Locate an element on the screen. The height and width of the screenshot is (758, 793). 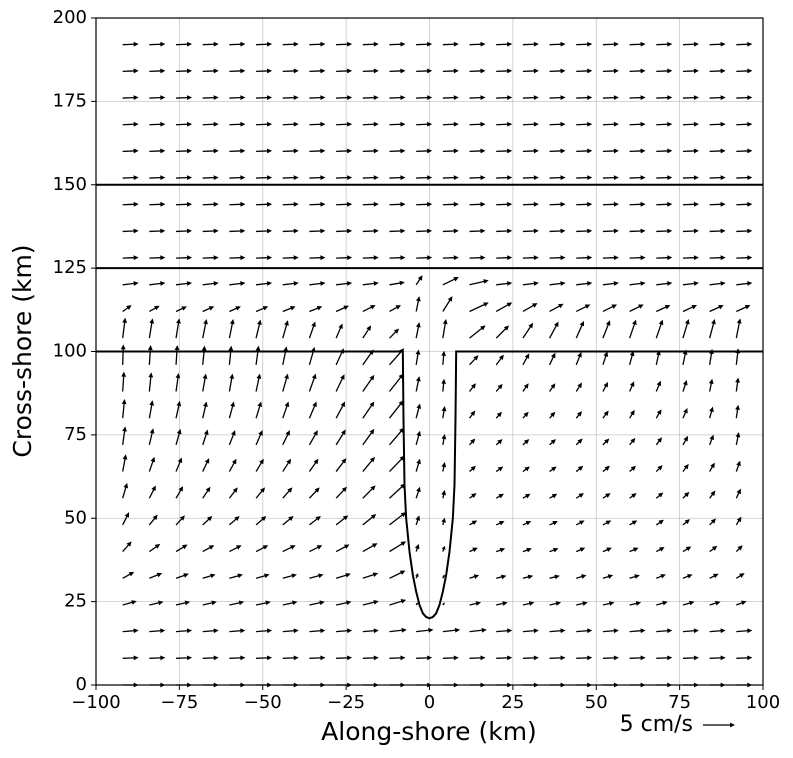
y-tick-label: 75 is located at coordinates (75, 434).